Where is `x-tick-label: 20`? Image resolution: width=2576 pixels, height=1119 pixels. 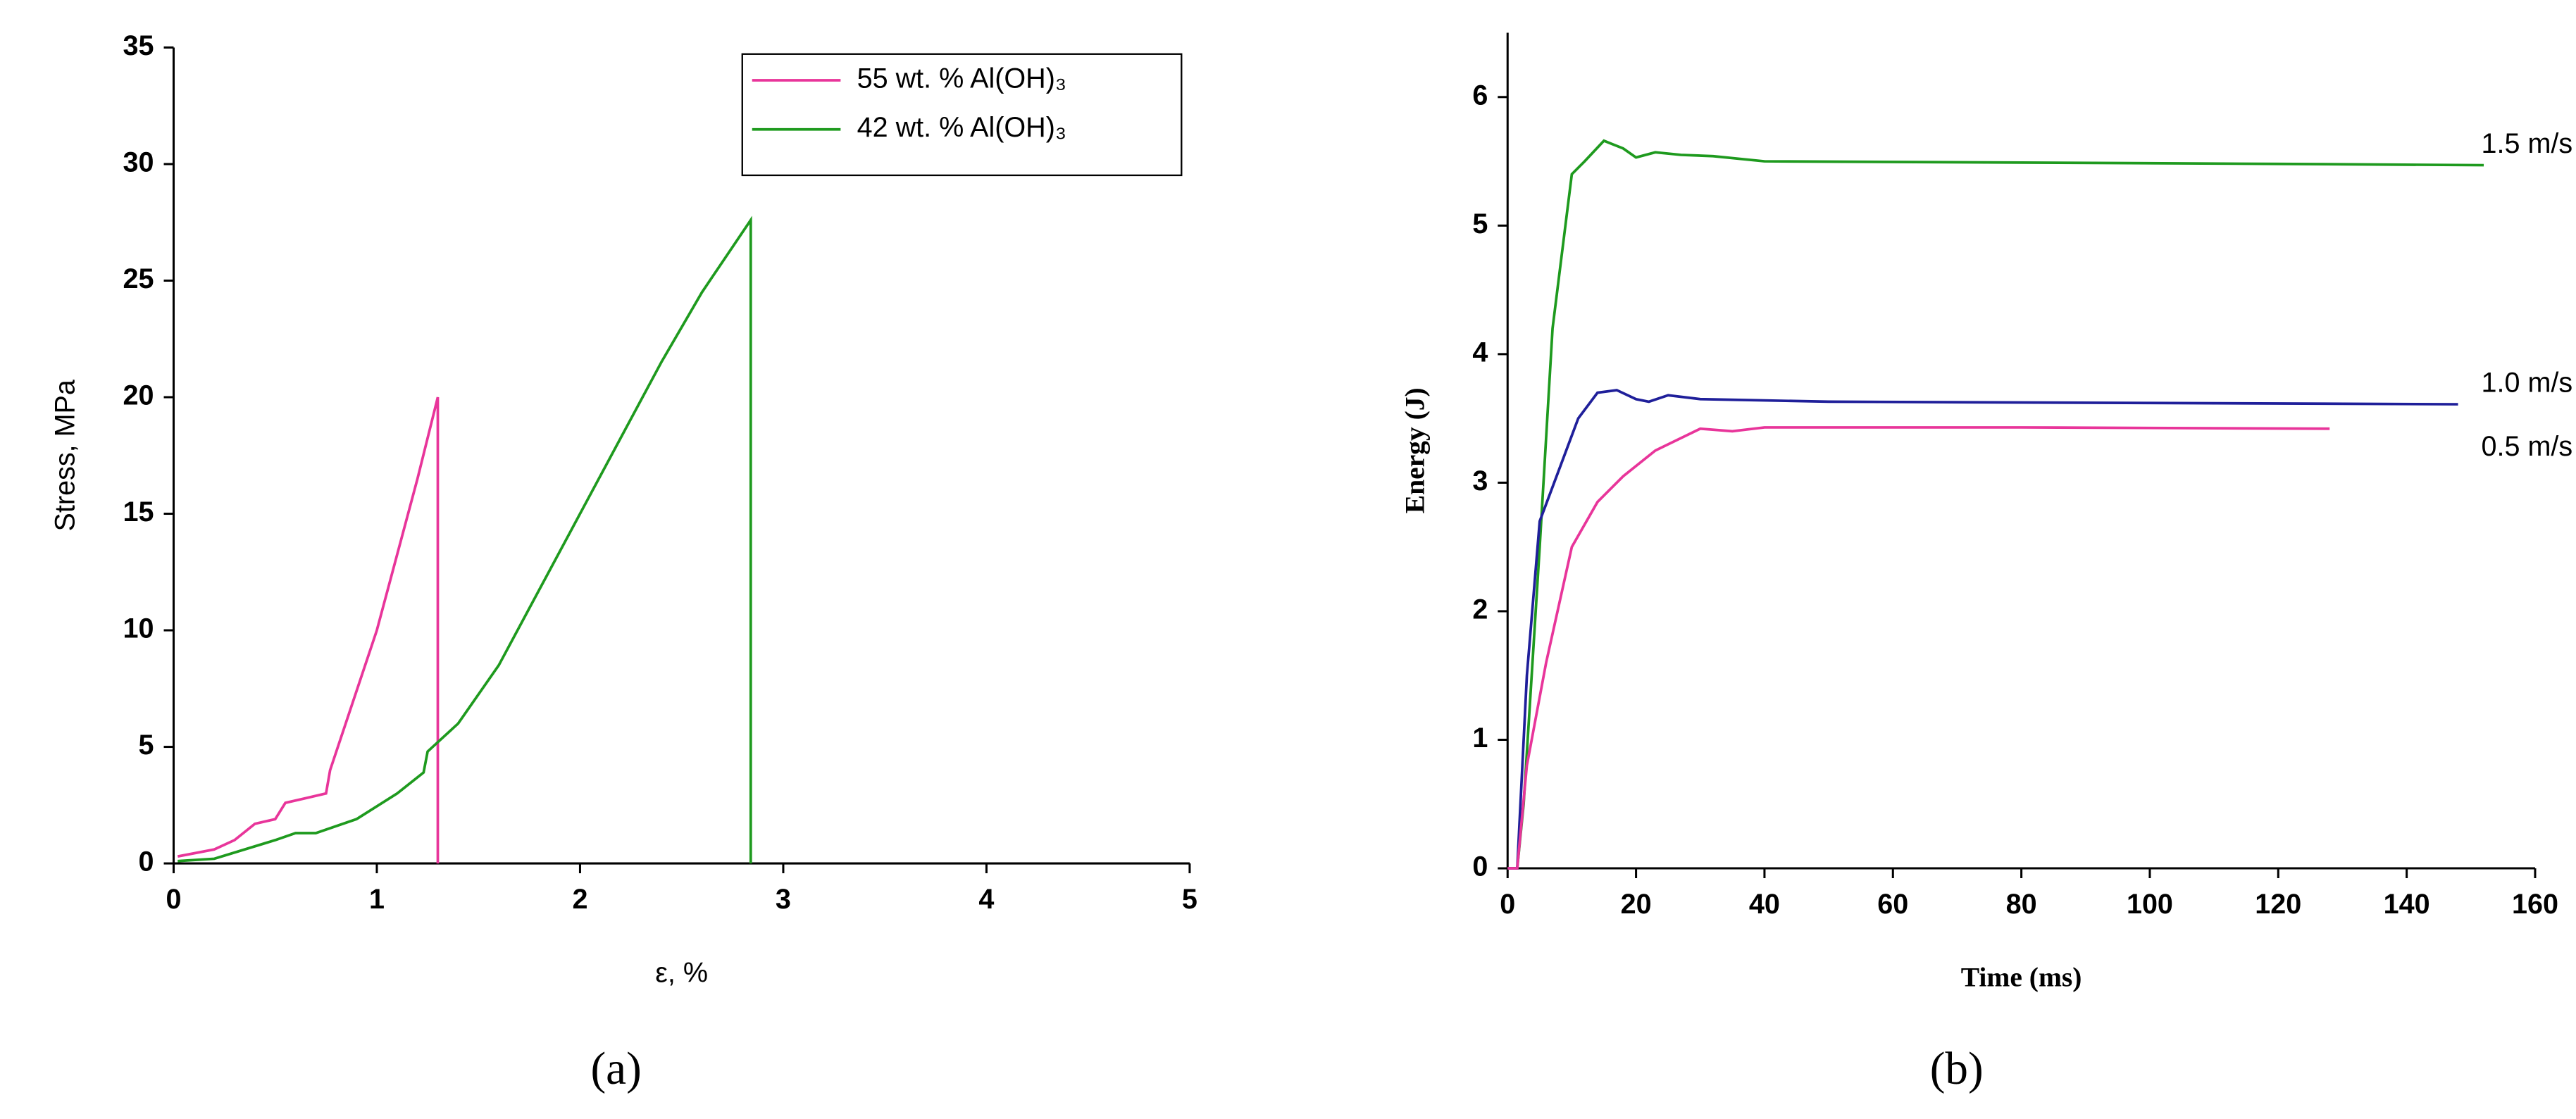 x-tick-label: 20 is located at coordinates (1636, 904).